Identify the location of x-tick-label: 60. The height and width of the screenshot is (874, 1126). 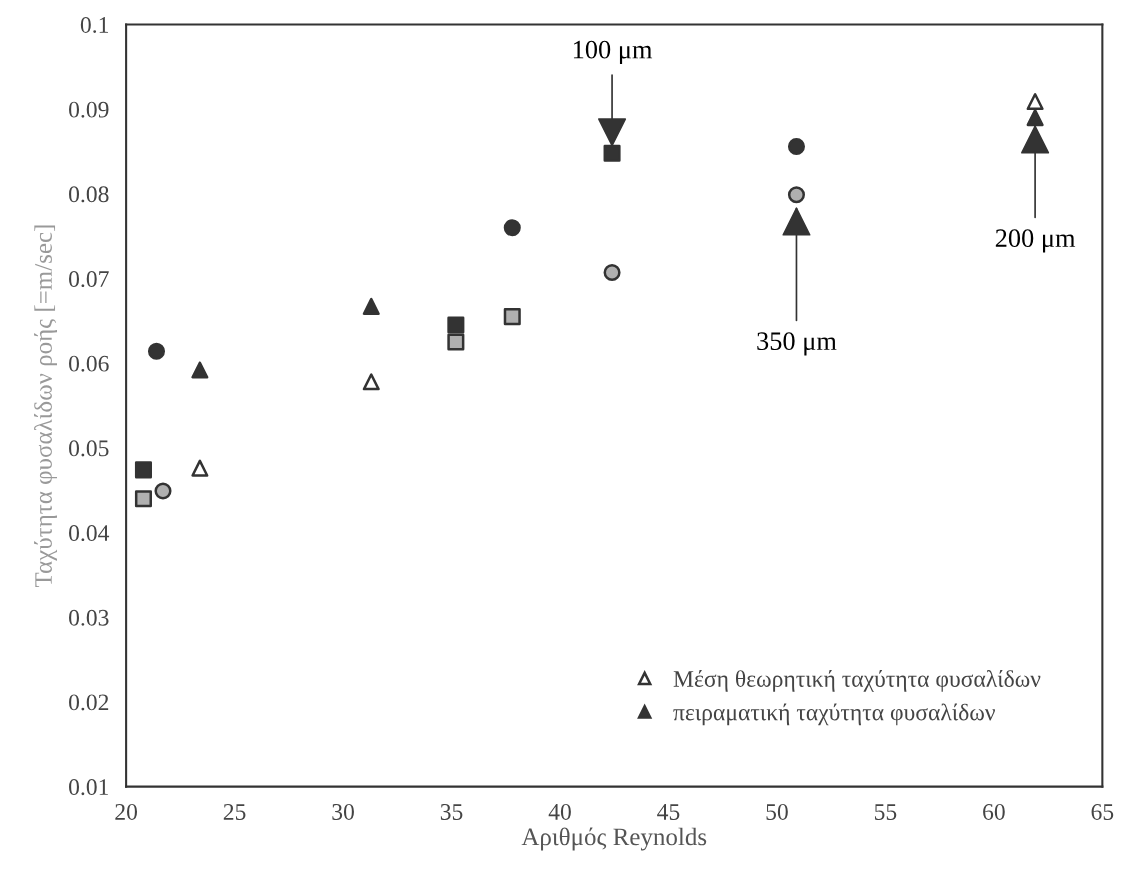
(994, 811).